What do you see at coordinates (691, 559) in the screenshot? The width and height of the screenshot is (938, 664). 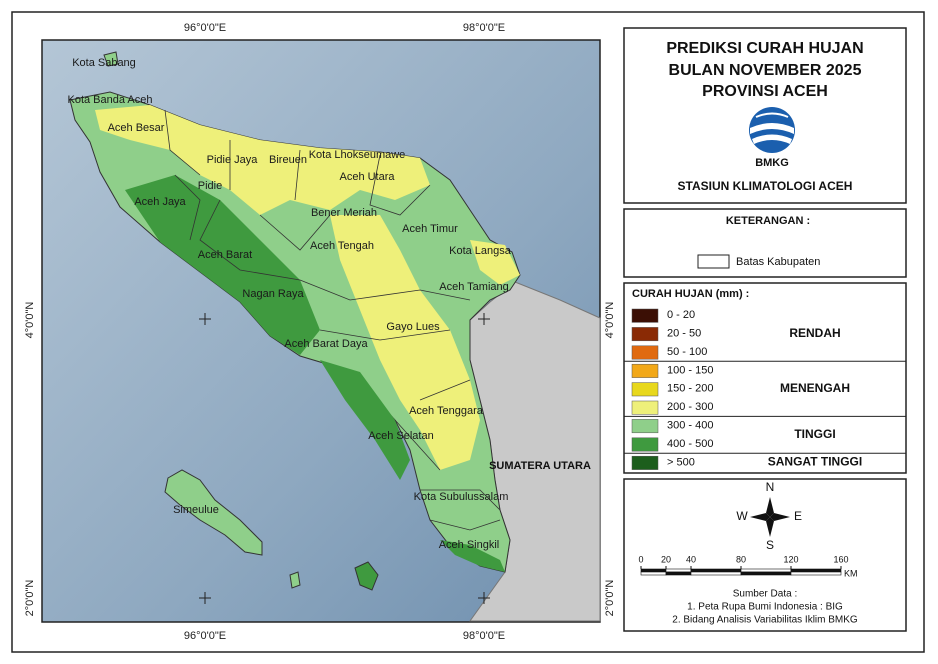 I see `scale-tick-label: 40` at bounding box center [691, 559].